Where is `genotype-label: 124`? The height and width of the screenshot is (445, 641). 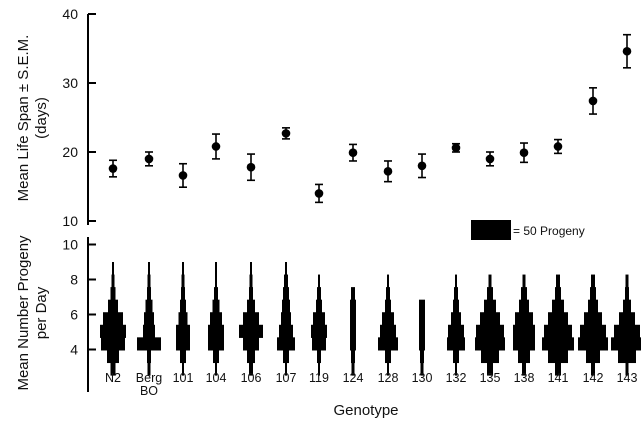
genotype-label: 124 is located at coordinates (353, 378).